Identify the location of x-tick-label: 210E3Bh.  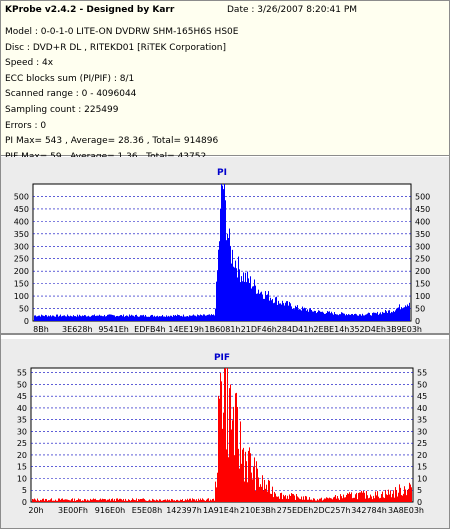
(258, 510).